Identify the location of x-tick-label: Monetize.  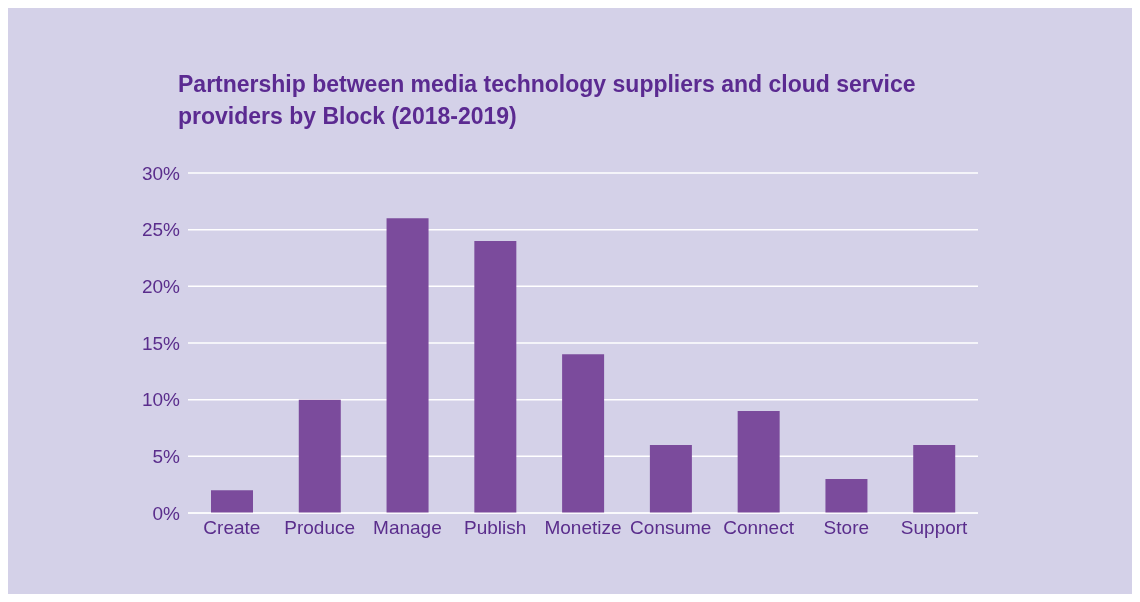
(583, 528).